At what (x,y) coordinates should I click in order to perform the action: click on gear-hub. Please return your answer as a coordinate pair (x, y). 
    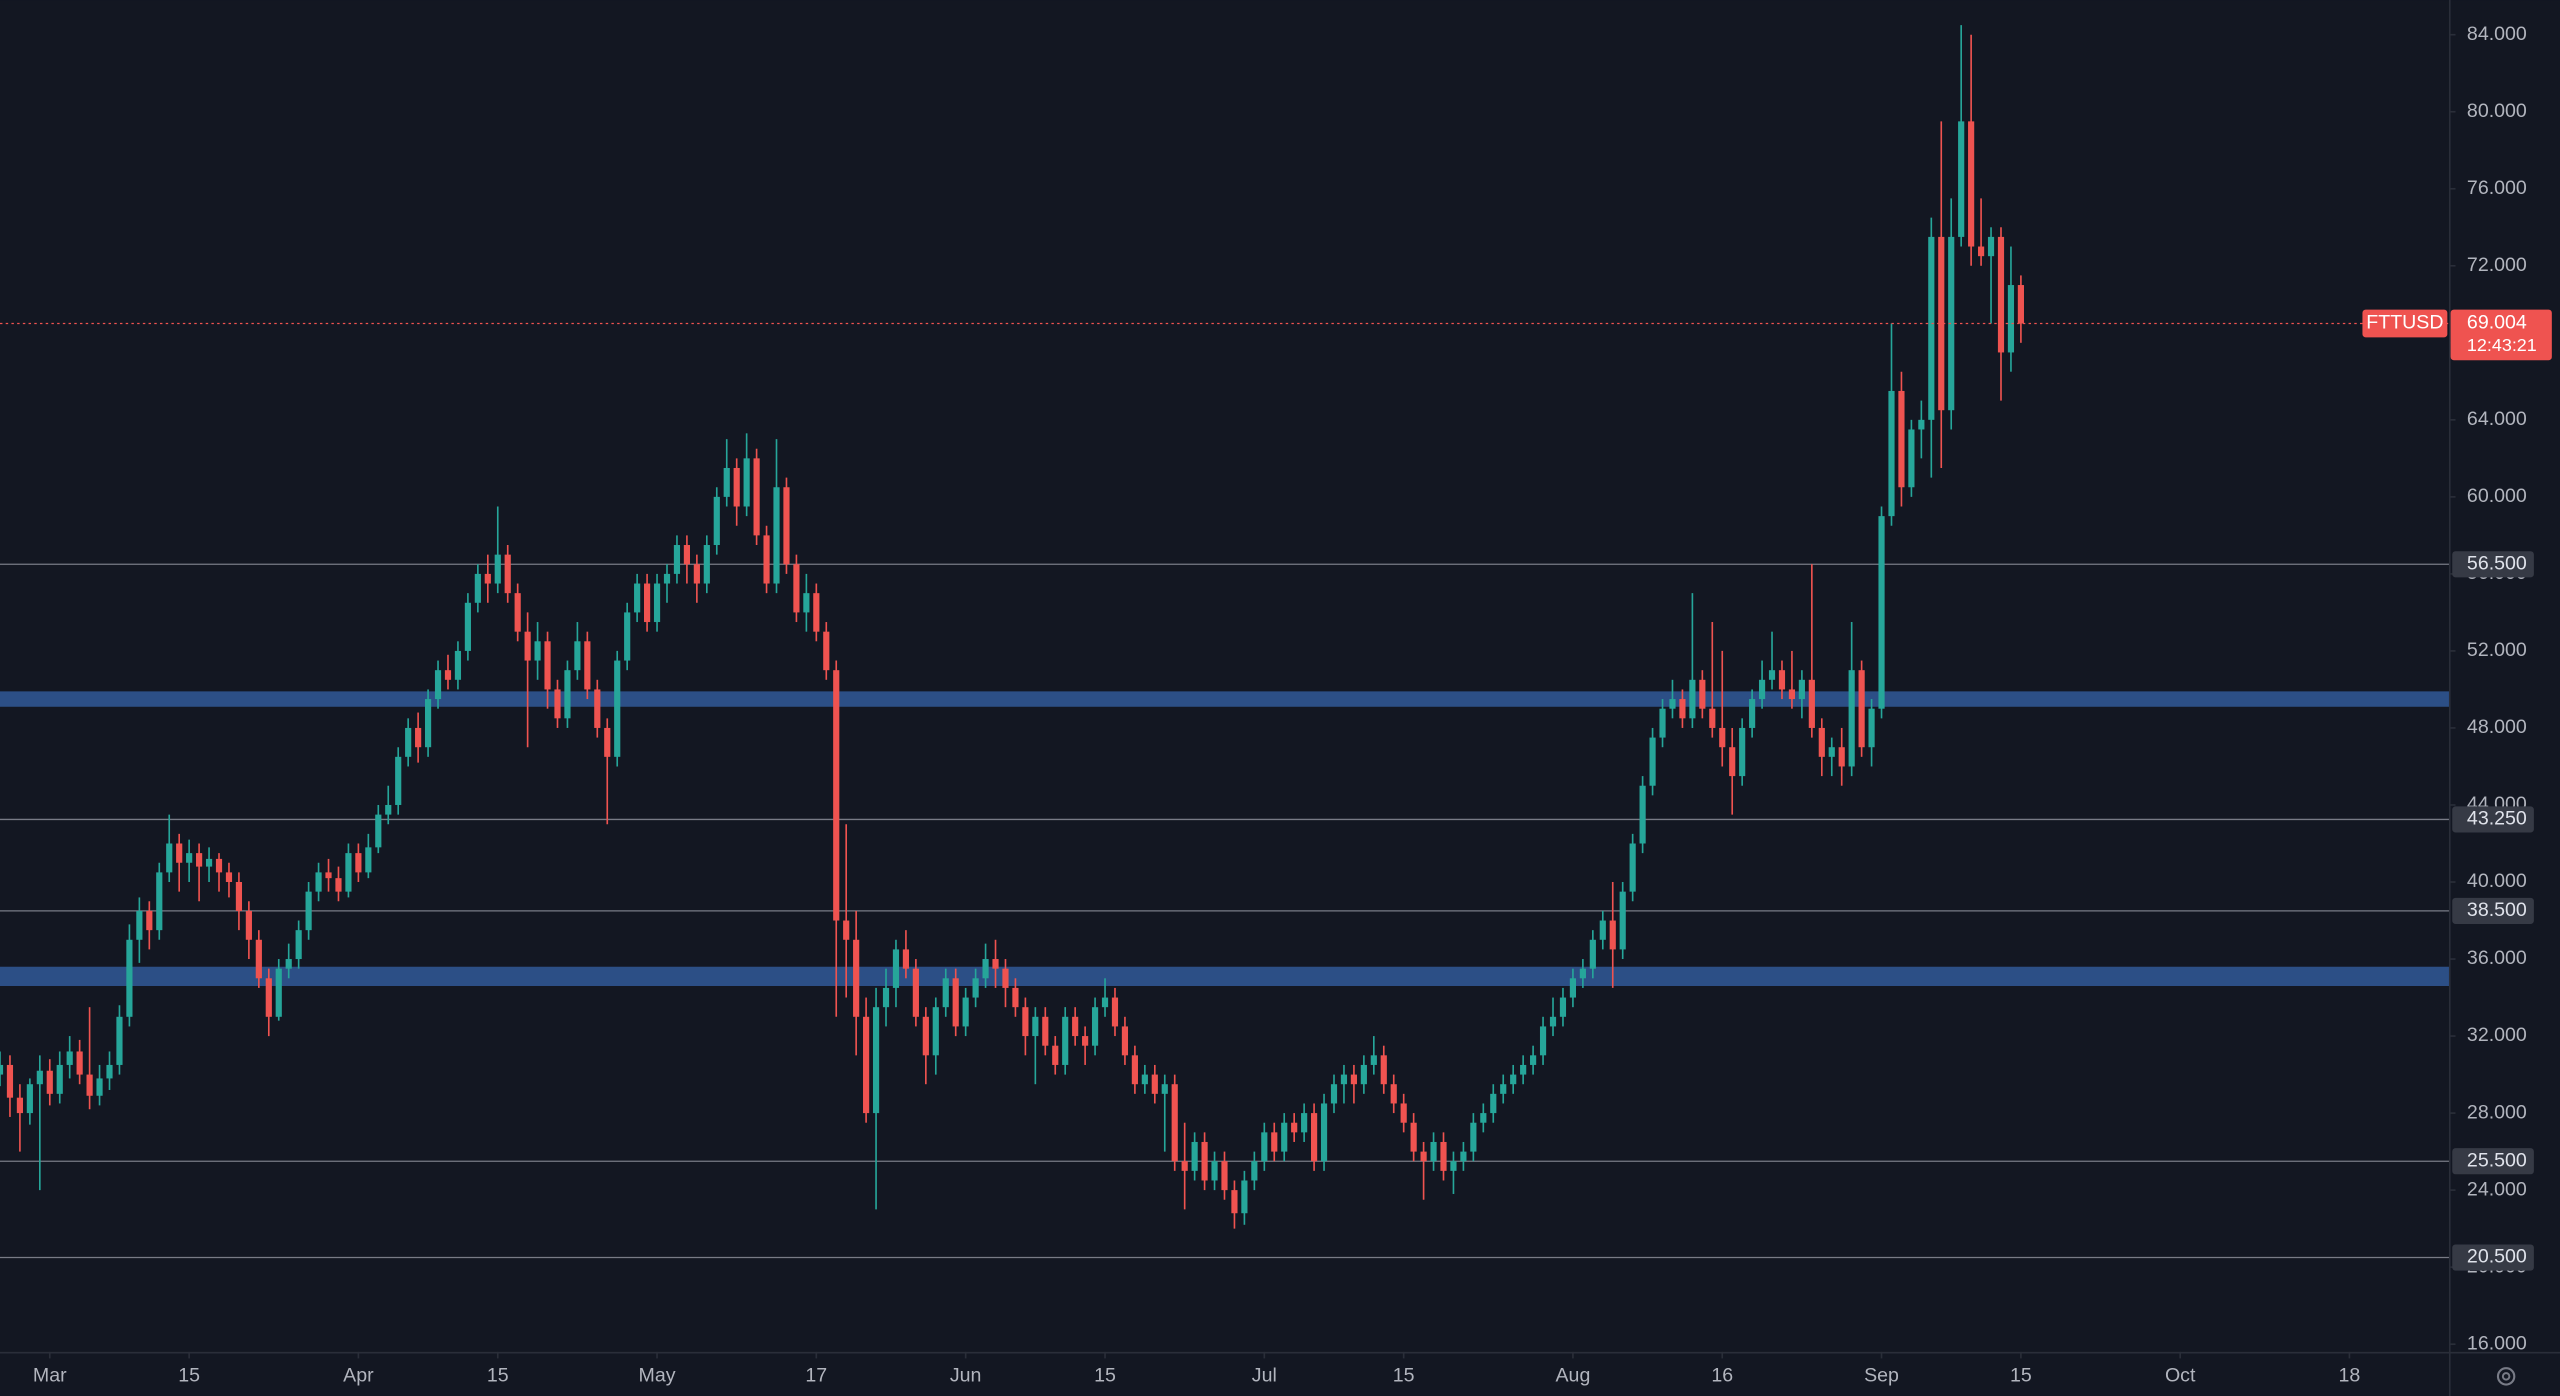
    Looking at the image, I should click on (2506, 1376).